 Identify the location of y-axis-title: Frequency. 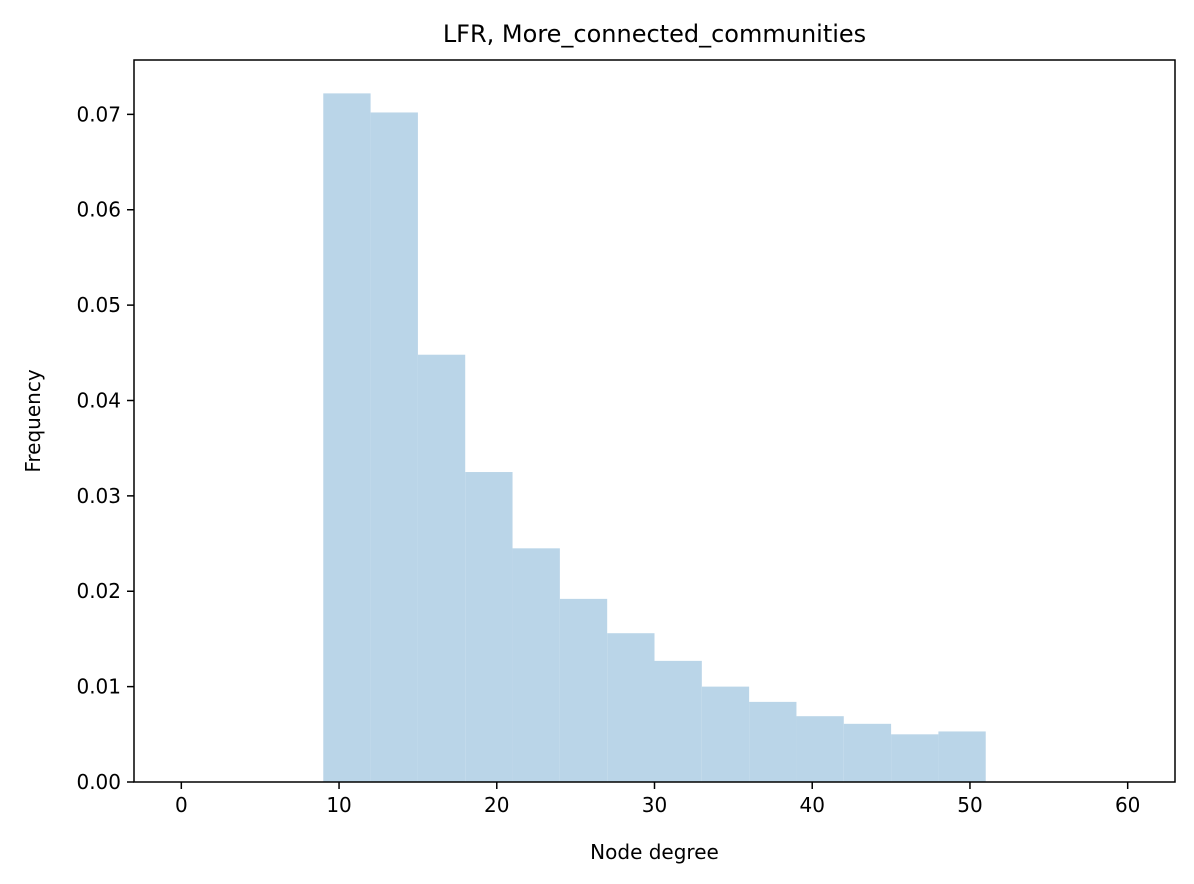
(33, 420).